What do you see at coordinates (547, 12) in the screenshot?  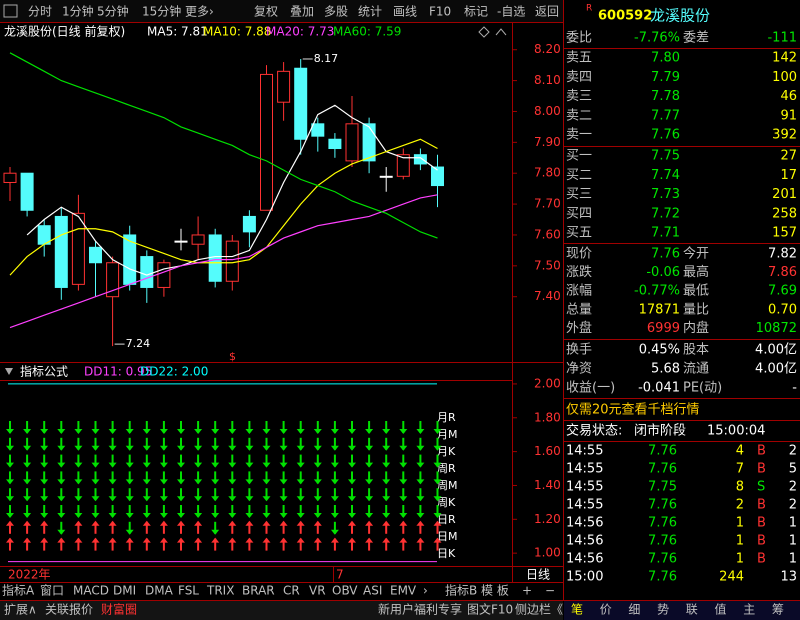 I see `toolbar-item: 返回` at bounding box center [547, 12].